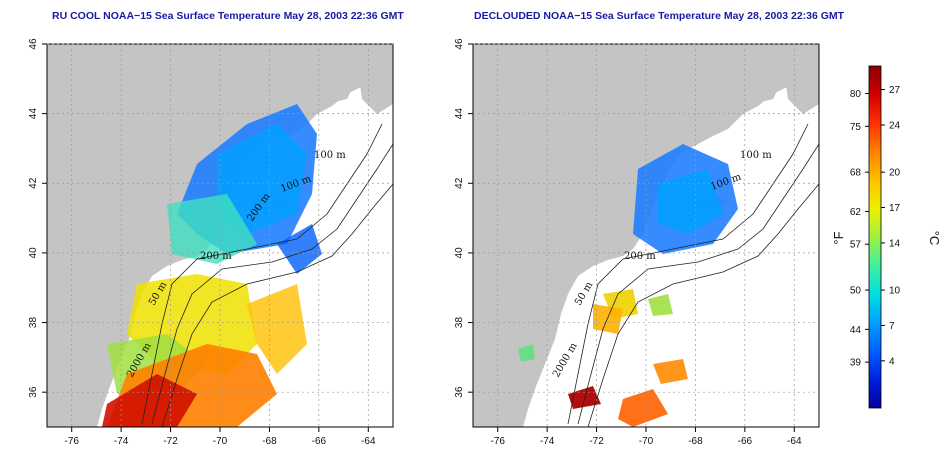  Describe the element at coordinates (856, 173) in the screenshot. I see `fahrenheit-tick-label: 68` at that location.